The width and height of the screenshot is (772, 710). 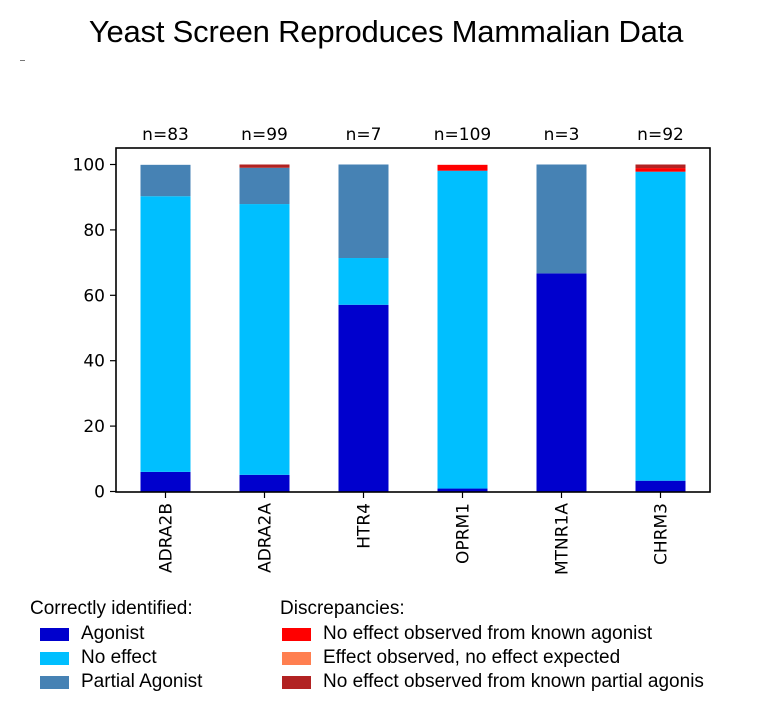 I want to click on y-tick-label: 0, so click(x=99, y=493).